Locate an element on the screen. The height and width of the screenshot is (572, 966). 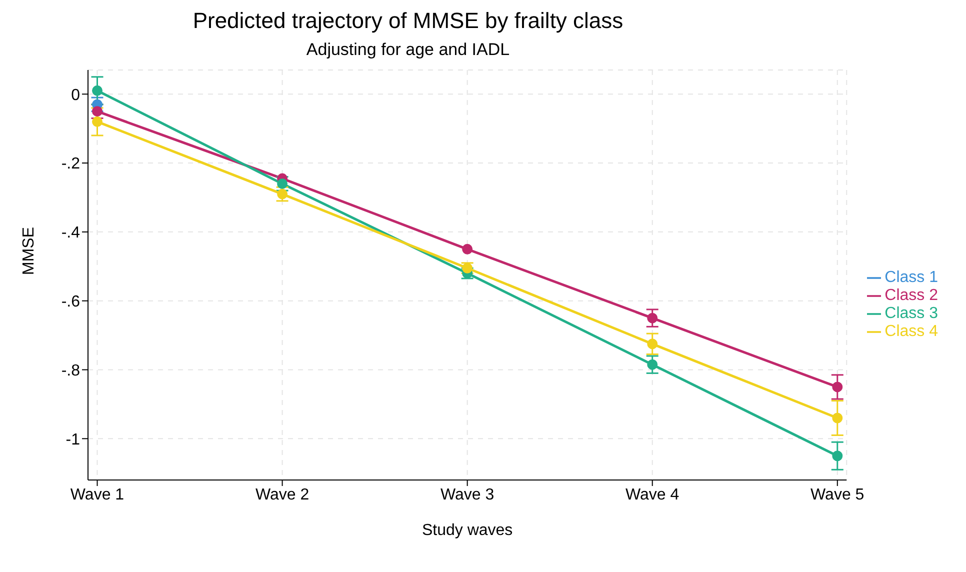
x-axis-title: Study waves is located at coordinates (467, 530).